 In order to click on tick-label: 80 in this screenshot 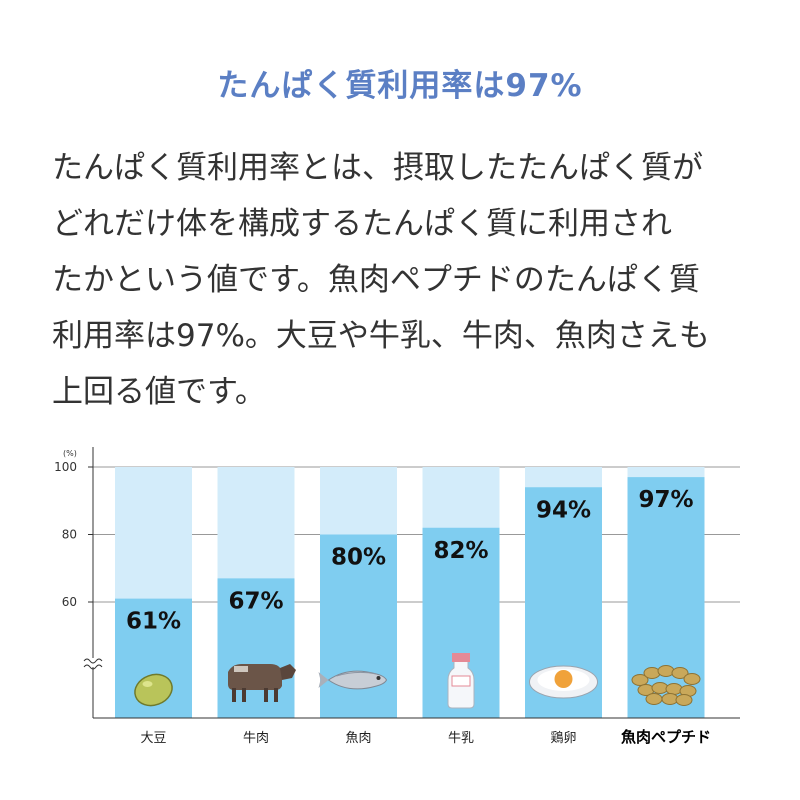, I will do `click(69, 535)`.